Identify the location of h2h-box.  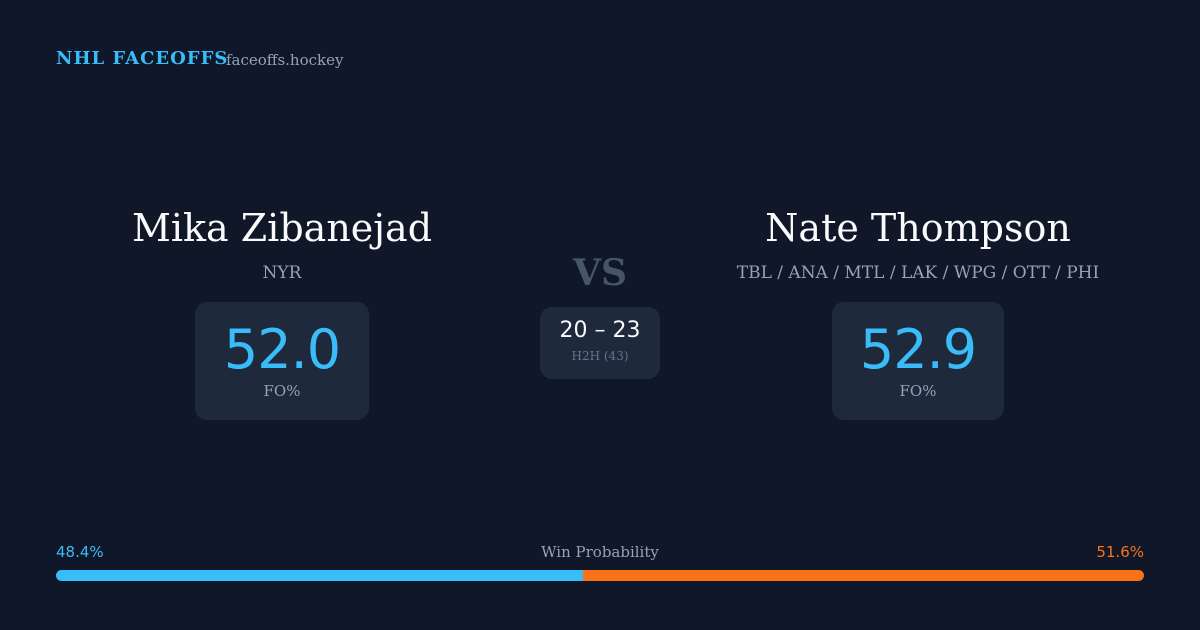
(600, 343).